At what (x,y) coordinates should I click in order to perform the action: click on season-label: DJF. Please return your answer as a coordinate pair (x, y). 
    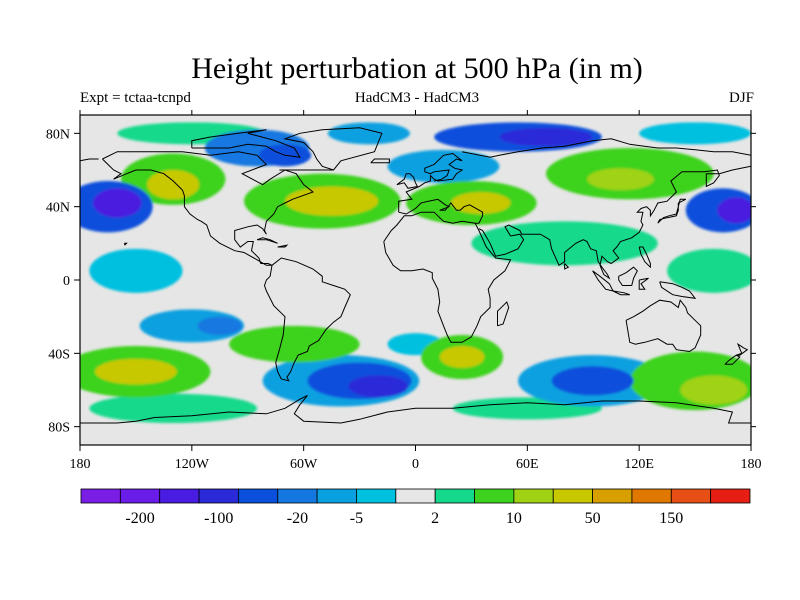
    Looking at the image, I should click on (741, 98).